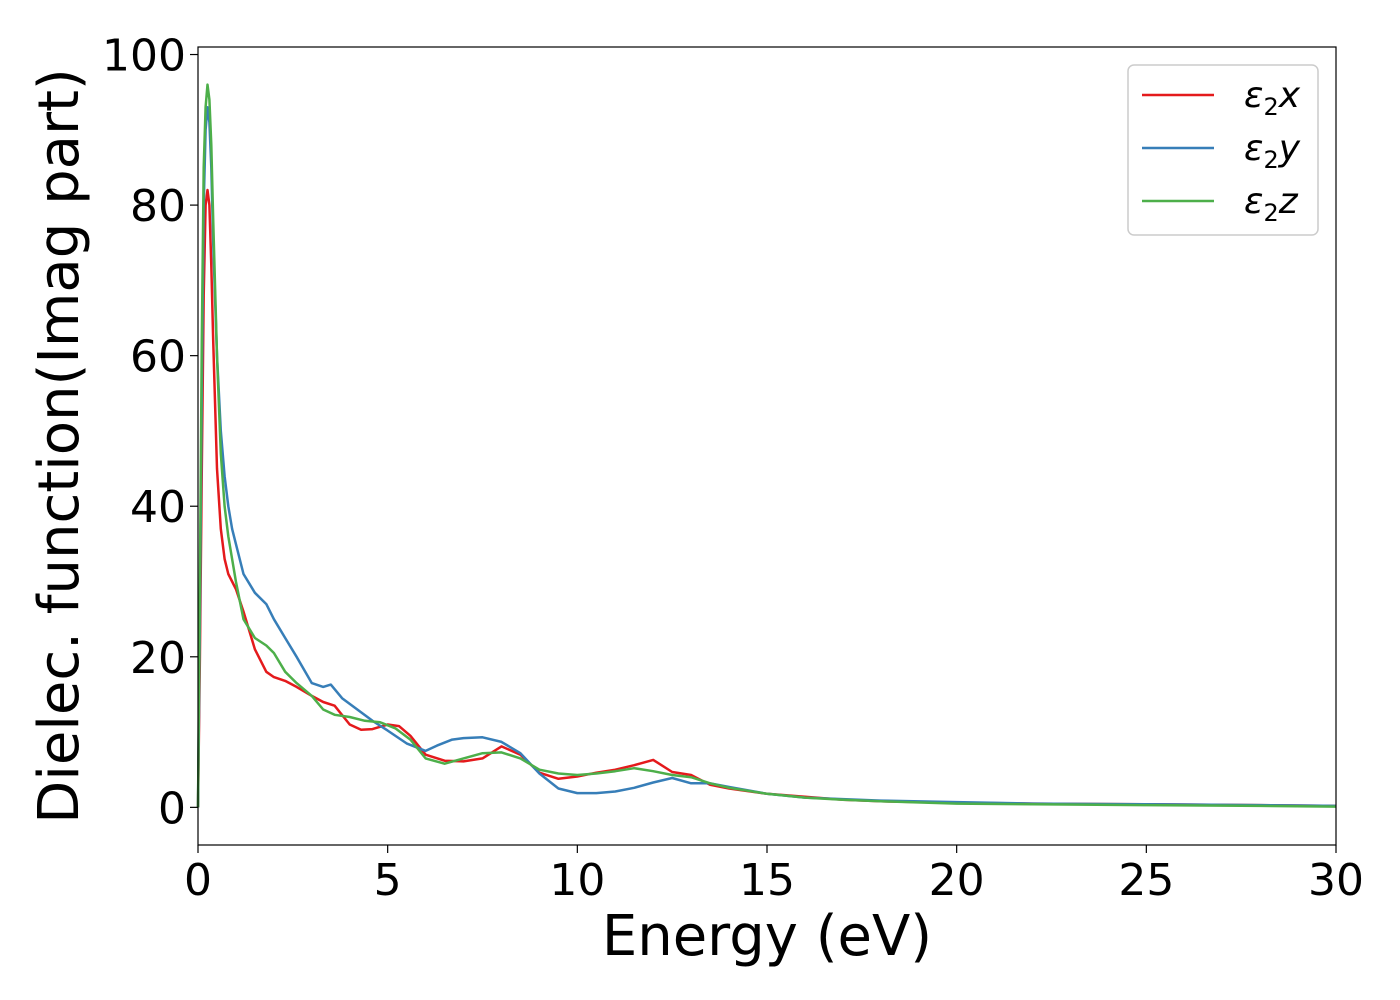 This screenshot has height=1000, width=1400. I want to click on x-tick-label: 15, so click(767, 880).